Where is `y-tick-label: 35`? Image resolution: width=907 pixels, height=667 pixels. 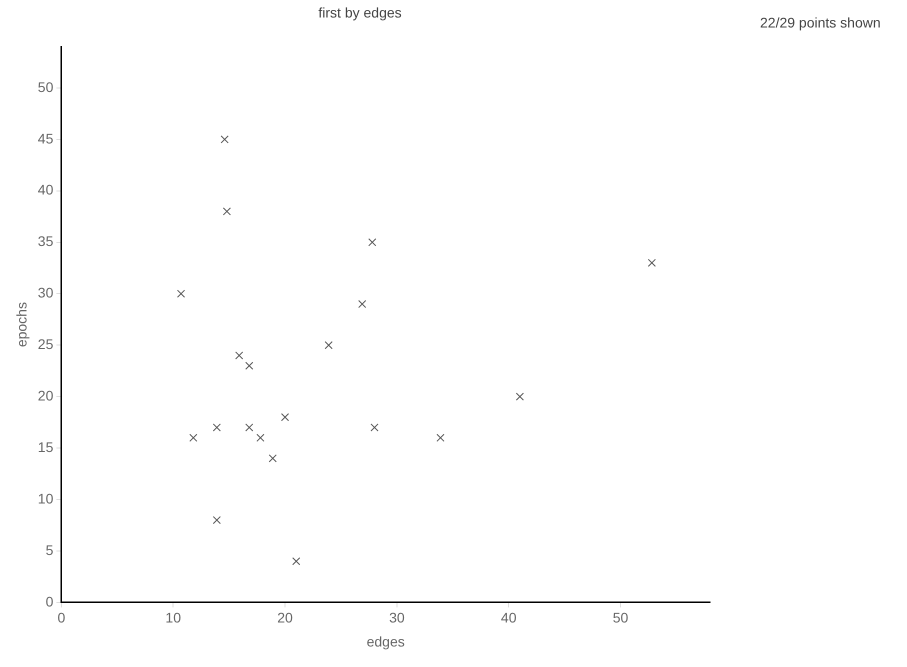
y-tick-label: 35 is located at coordinates (46, 241).